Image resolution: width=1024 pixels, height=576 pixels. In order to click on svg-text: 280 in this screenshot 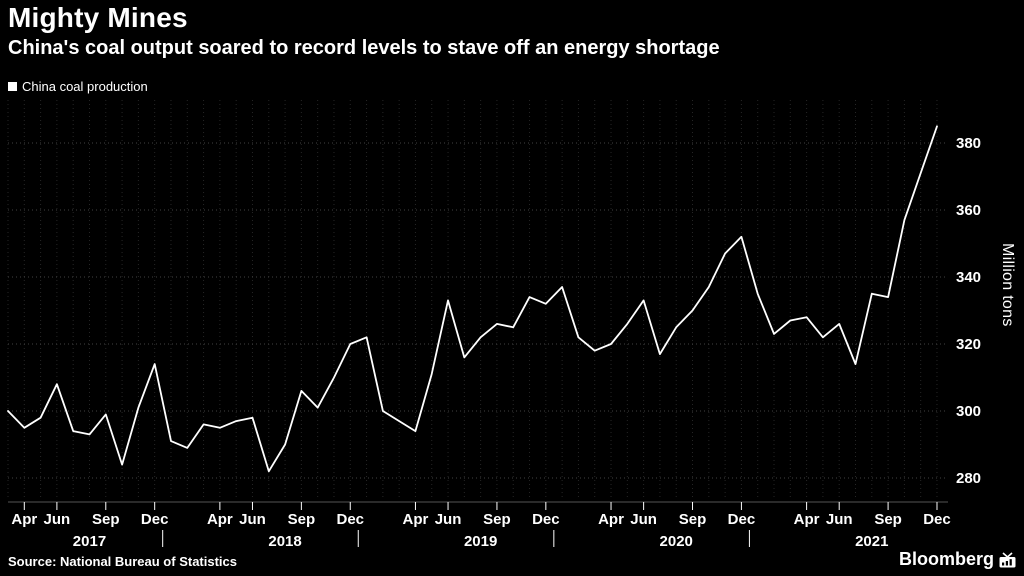, I will do `click(968, 478)`.